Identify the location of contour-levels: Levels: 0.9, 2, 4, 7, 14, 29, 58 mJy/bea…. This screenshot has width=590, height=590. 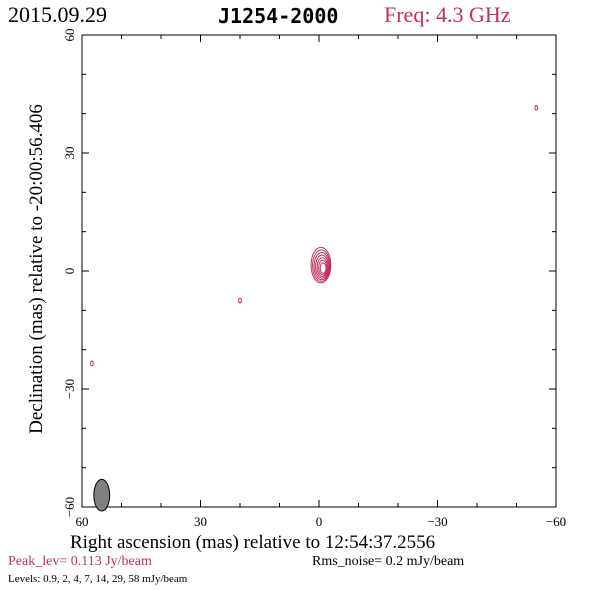
(98, 579).